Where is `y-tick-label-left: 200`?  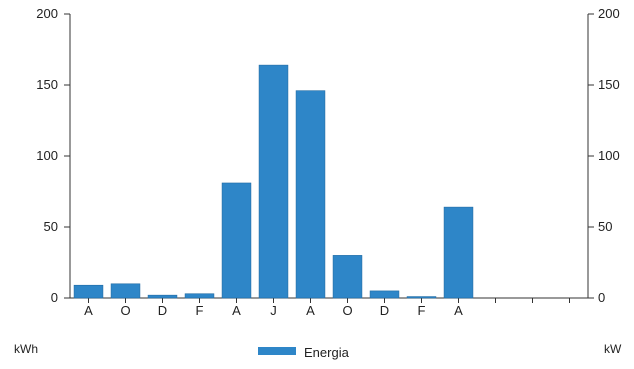
y-tick-label-left: 200 is located at coordinates (47, 13).